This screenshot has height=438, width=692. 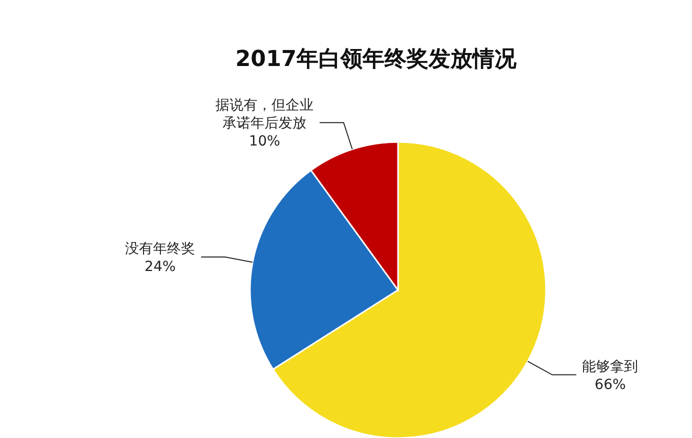 What do you see at coordinates (265, 115) in the screenshot?
I see `slice-label: 据说有，但企业承诺年后发放` at bounding box center [265, 115].